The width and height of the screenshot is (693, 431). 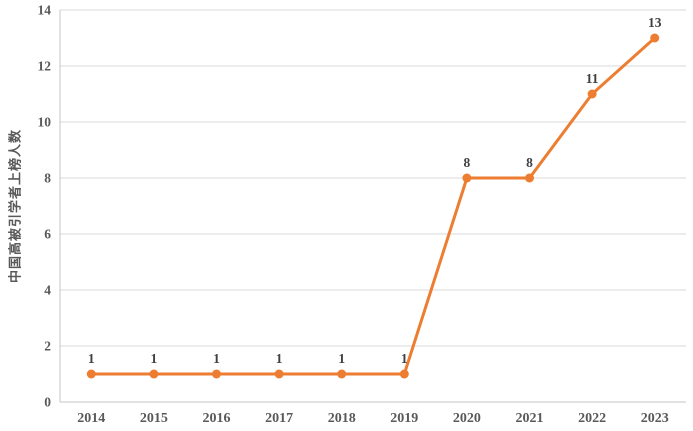 What do you see at coordinates (47, 402) in the screenshot?
I see `y-tick-label: 0` at bounding box center [47, 402].